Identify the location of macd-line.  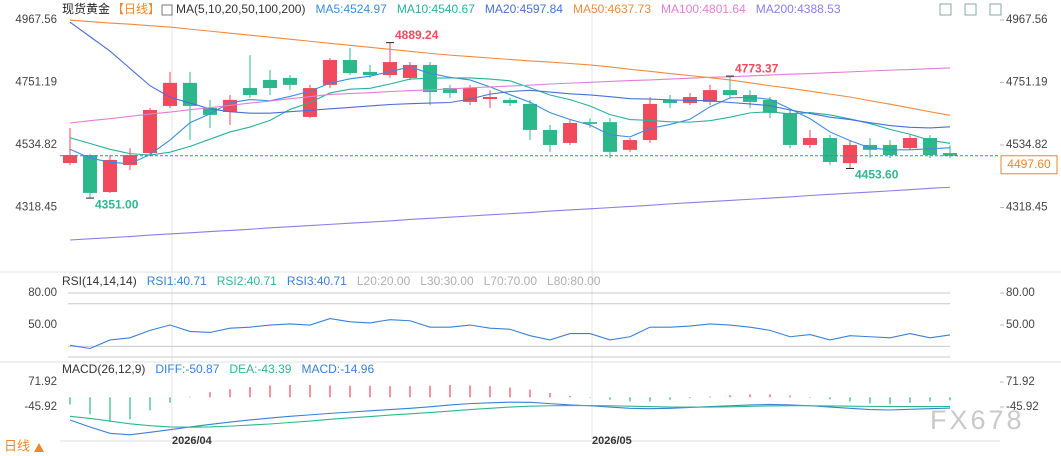
(510, 416).